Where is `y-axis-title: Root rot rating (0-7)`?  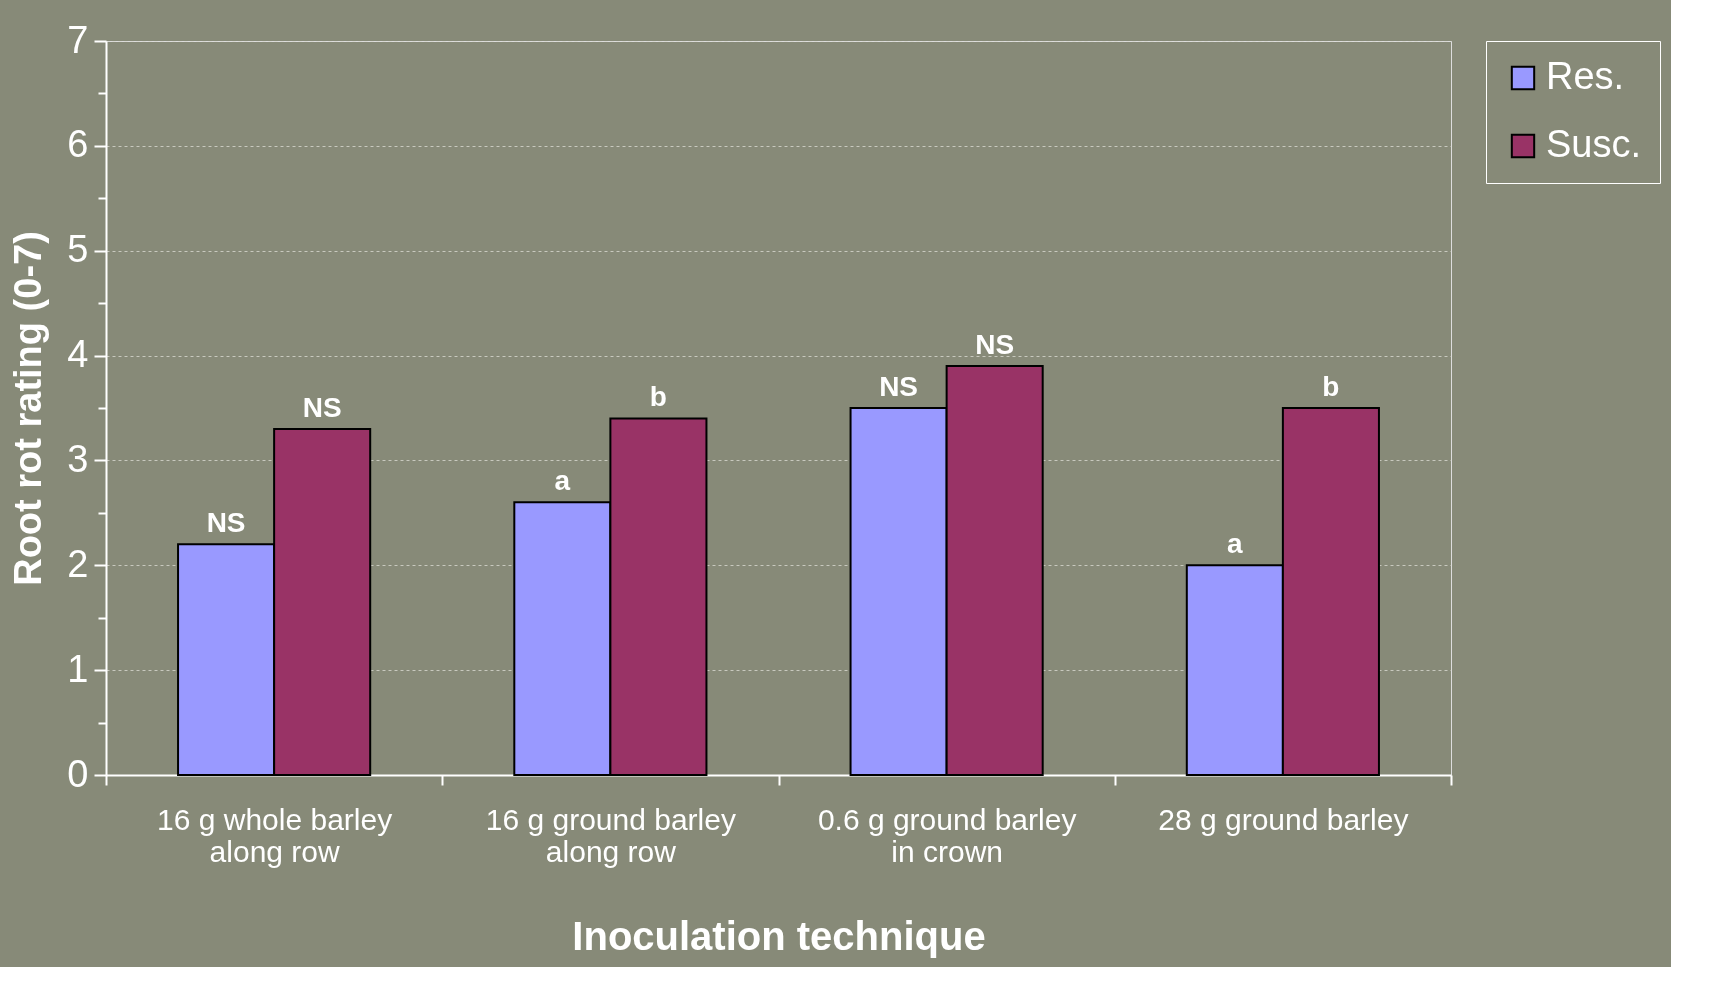
y-axis-title: Root rot rating (0-7) is located at coordinates (28, 408).